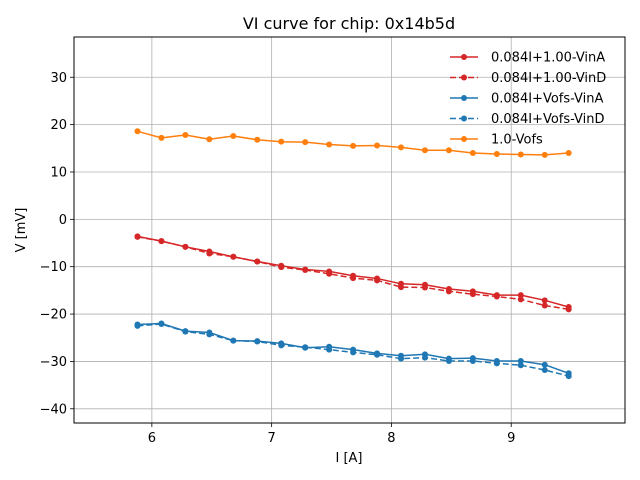  Describe the element at coordinates (353, 273) in the screenshot. I see `series-0.084I+1.00-VinD` at that location.